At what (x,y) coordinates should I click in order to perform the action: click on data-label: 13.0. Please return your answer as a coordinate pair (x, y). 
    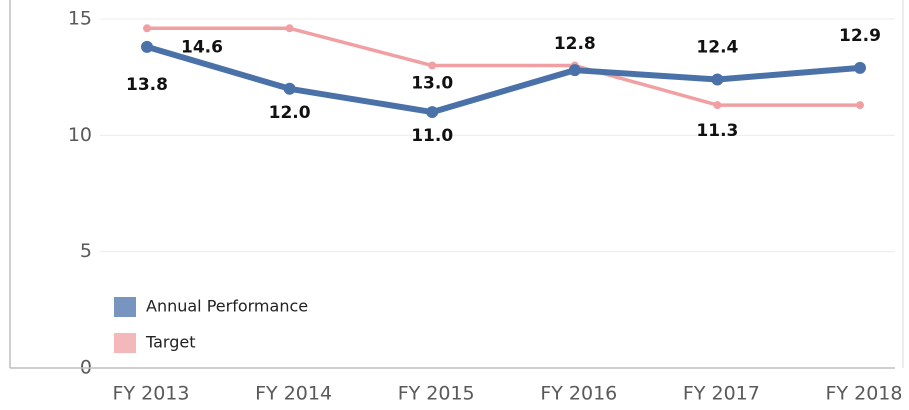
    Looking at the image, I should click on (432, 84).